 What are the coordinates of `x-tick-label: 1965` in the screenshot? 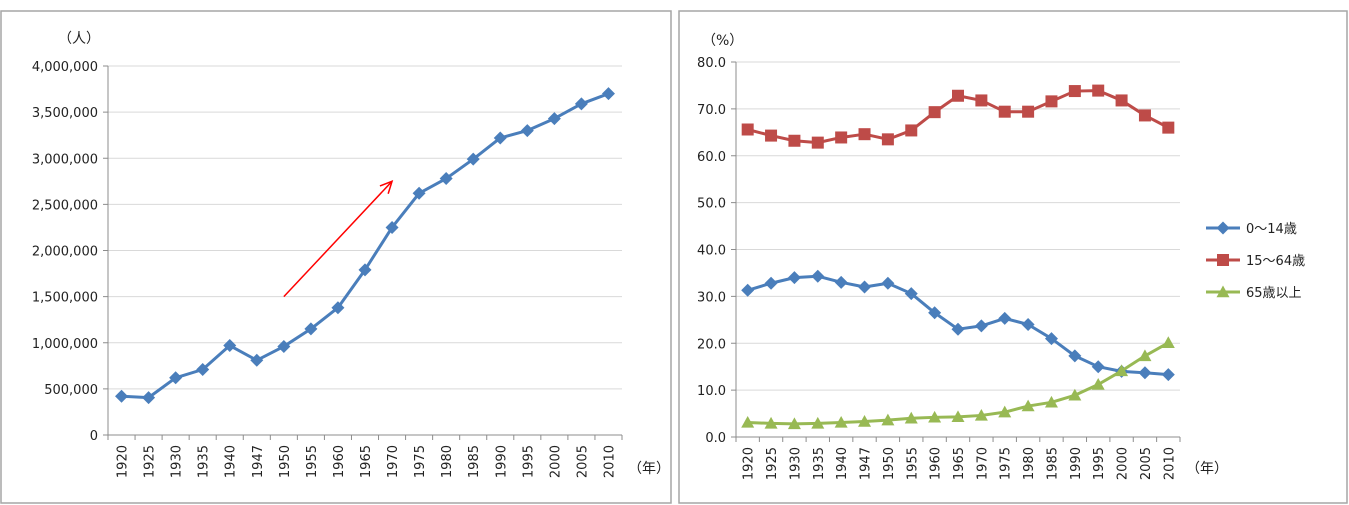 It's located at (366, 461).